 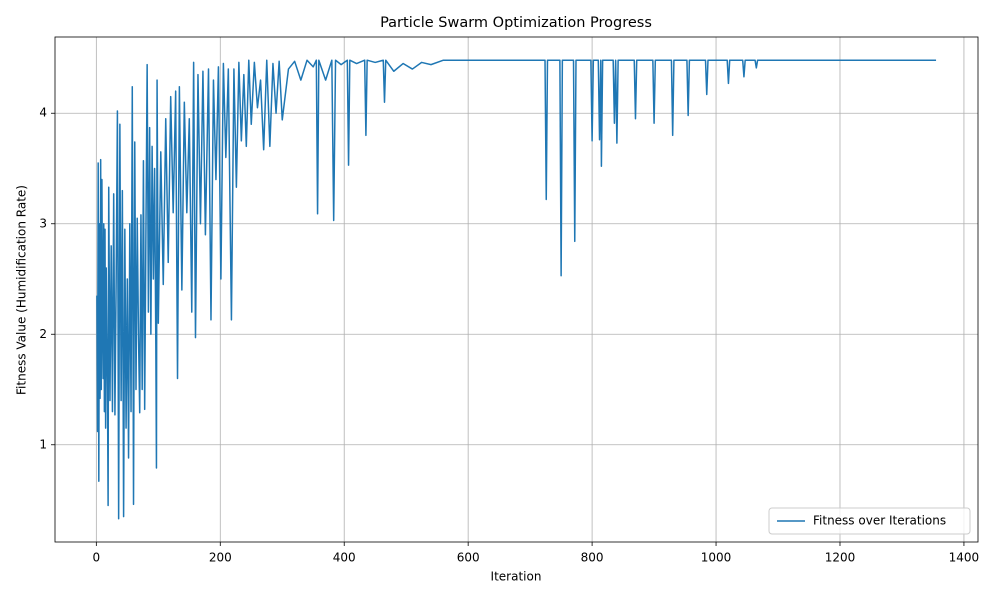 I want to click on legend-box, so click(x=869, y=521).